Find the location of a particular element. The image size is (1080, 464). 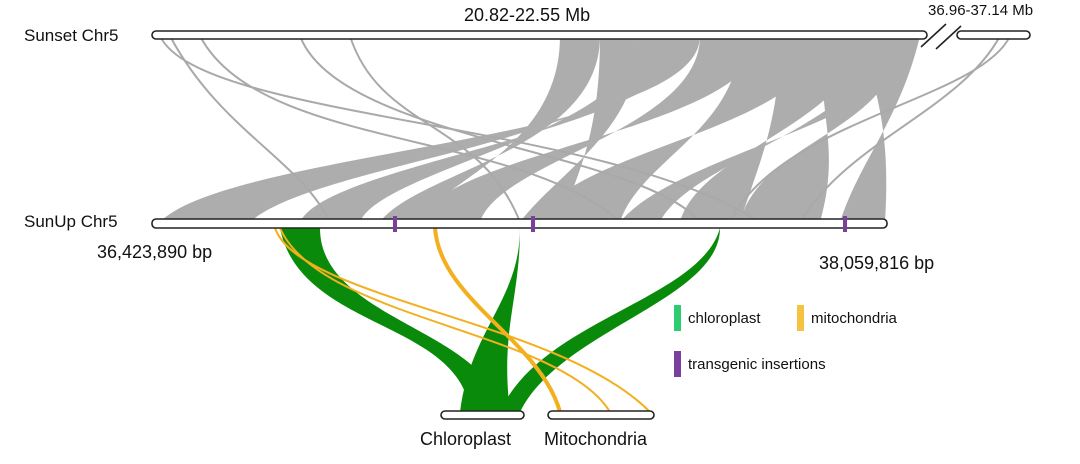

chloroplast-label: Chloroplast is located at coordinates (466, 439).